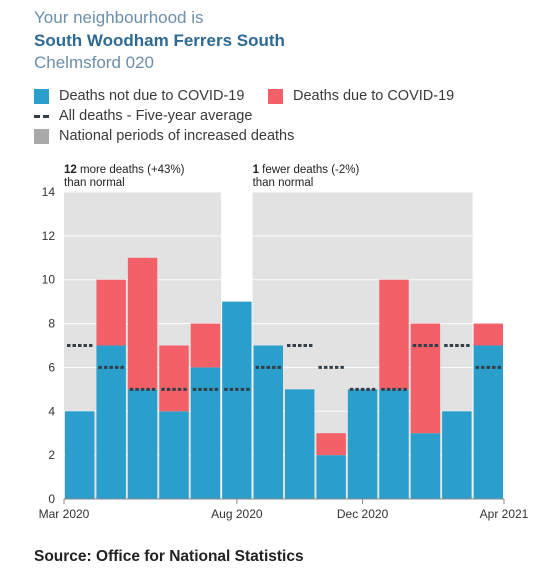 This screenshot has width=559, height=583. Describe the element at coordinates (41, 96) in the screenshot. I see `legend-non-covid-swatch` at that location.